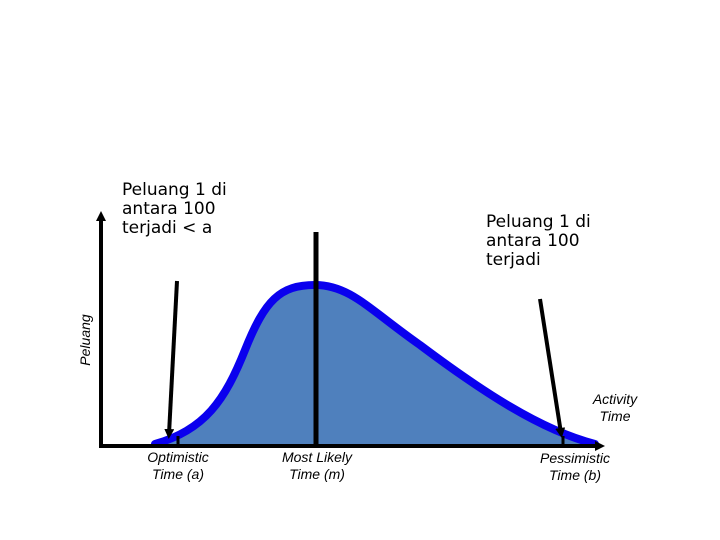  I want to click on x-axis-label: Activity Time, so click(615, 407).